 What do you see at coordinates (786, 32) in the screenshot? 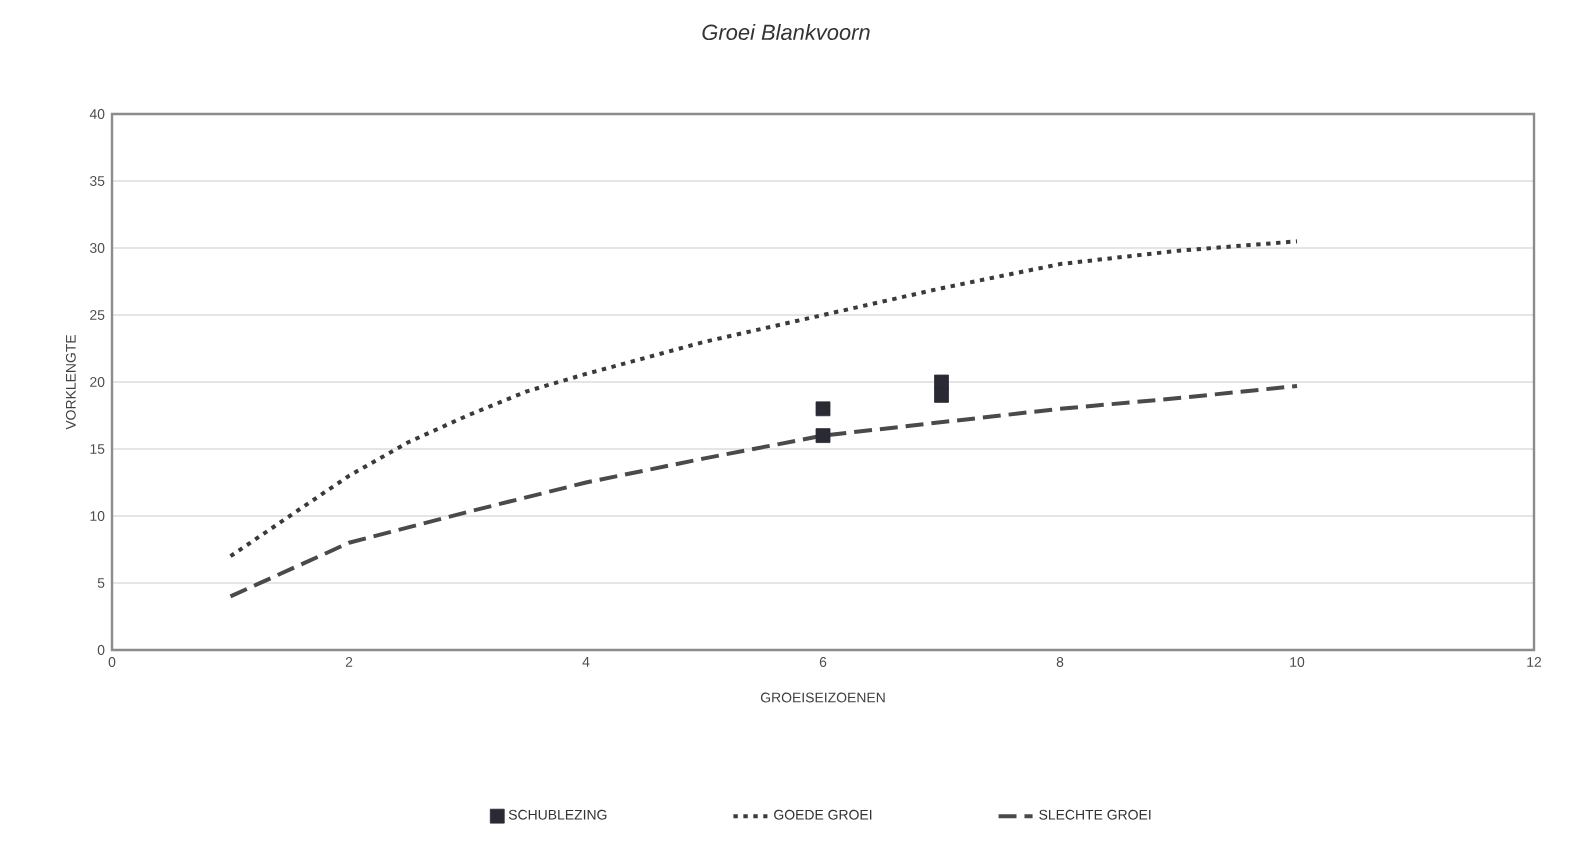
I see `chart-title: Groei Blankvoorn` at bounding box center [786, 32].